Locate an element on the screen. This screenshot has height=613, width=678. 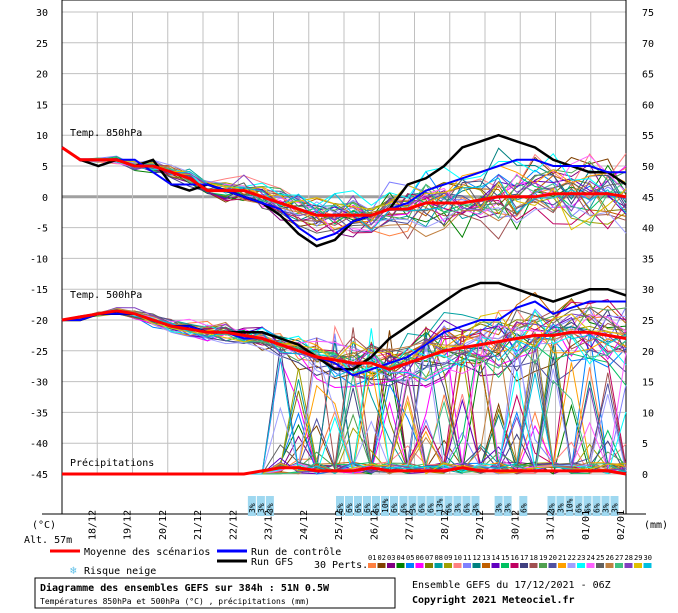
member-legend-number: 22 is located at coordinates (572, 558).